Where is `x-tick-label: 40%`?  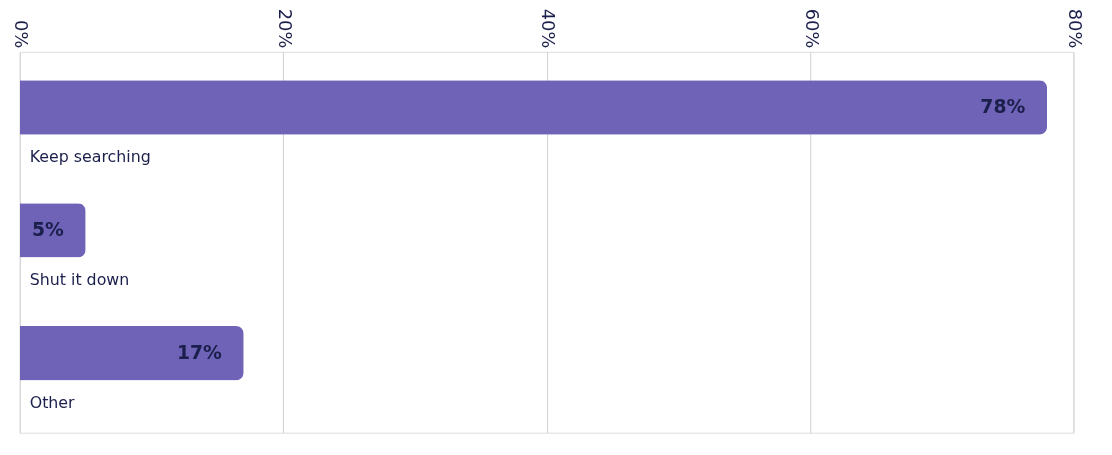
x-tick-label: 40% is located at coordinates (549, 28).